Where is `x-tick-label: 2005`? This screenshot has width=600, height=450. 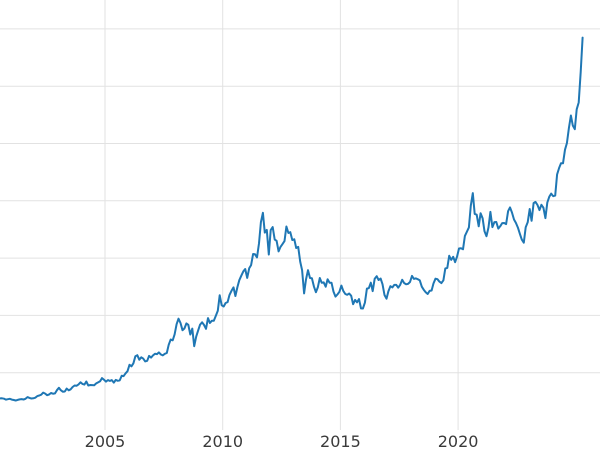 x-tick-label: 2005 is located at coordinates (105, 441).